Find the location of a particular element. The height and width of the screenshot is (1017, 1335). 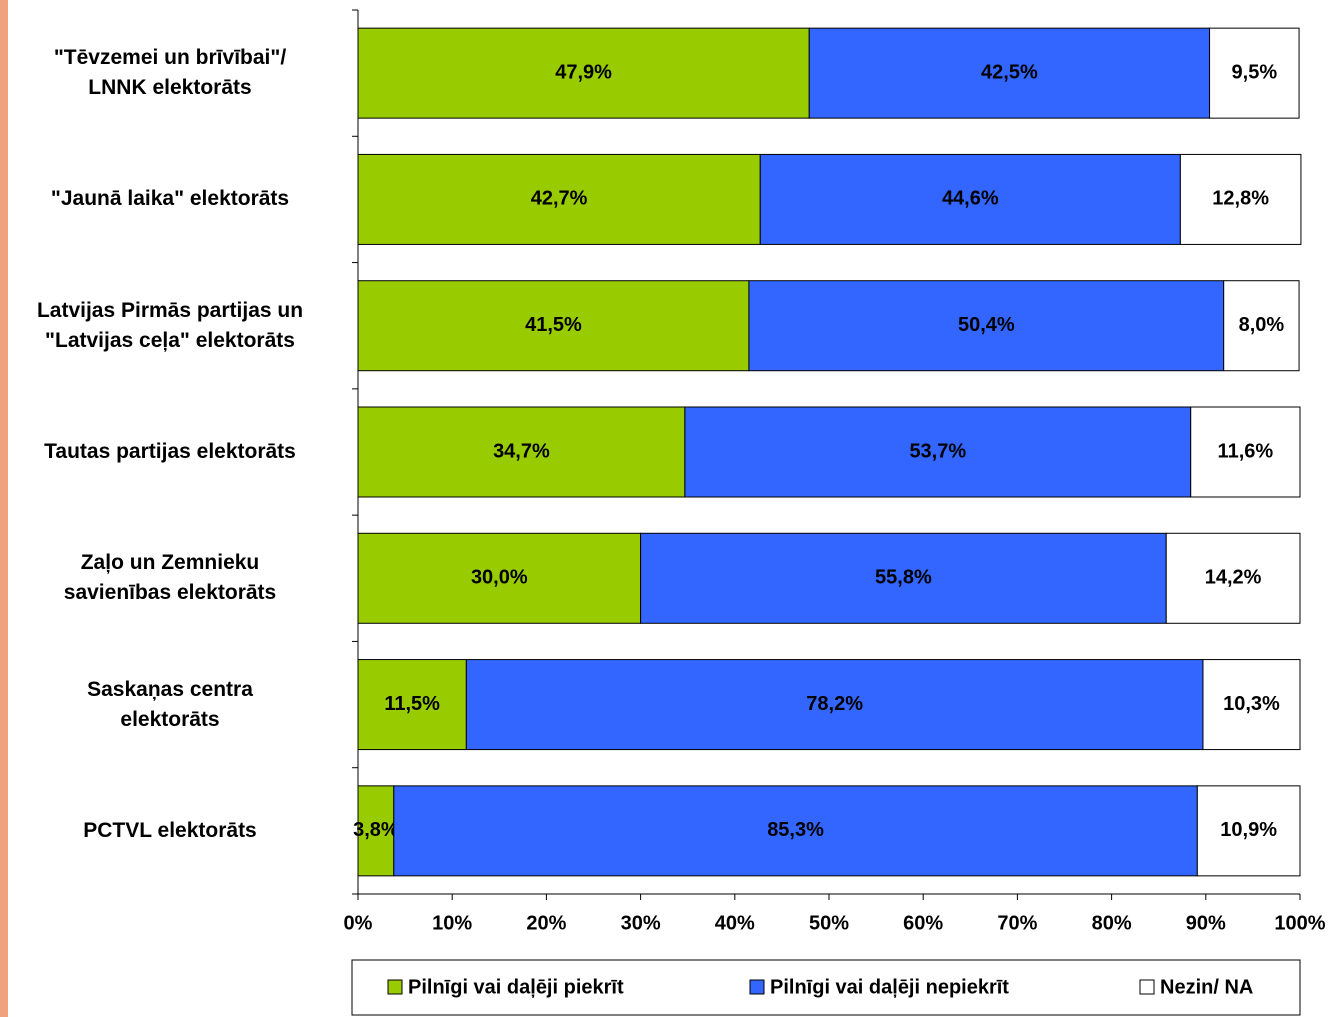

category-label: Zaļo un Zemnieku savienības elektorāts is located at coordinates (170, 578).